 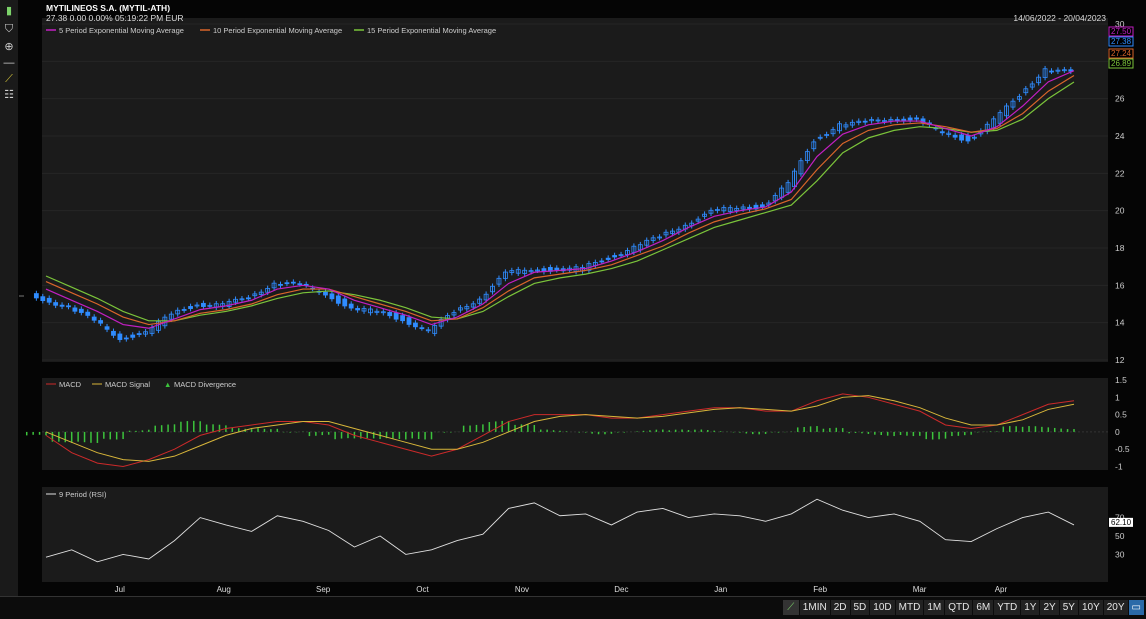 I want to click on rsi-y-tick: 30, so click(x=1120, y=554).